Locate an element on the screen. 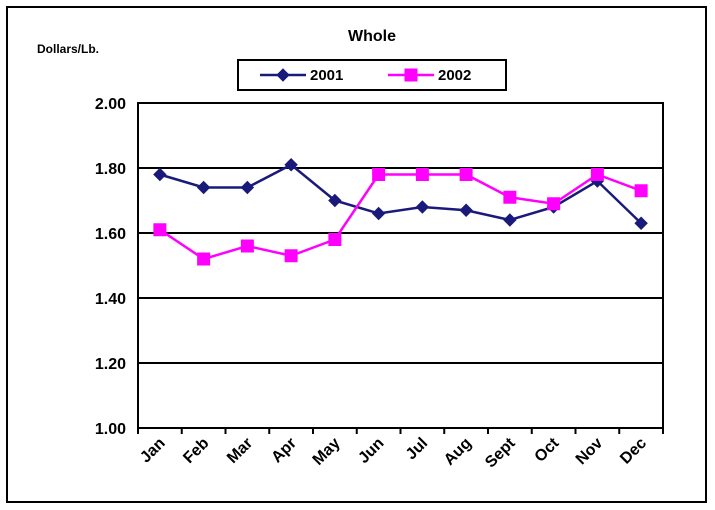  y-axis-label: Dollars/Lb. is located at coordinates (68, 49).